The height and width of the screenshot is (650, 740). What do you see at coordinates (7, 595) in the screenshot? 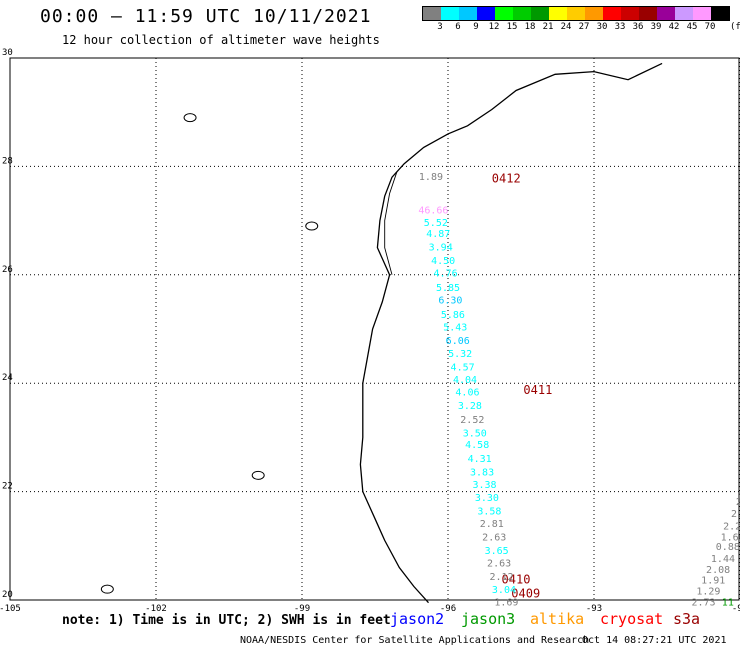
I see `lat-label: 20` at bounding box center [7, 595].